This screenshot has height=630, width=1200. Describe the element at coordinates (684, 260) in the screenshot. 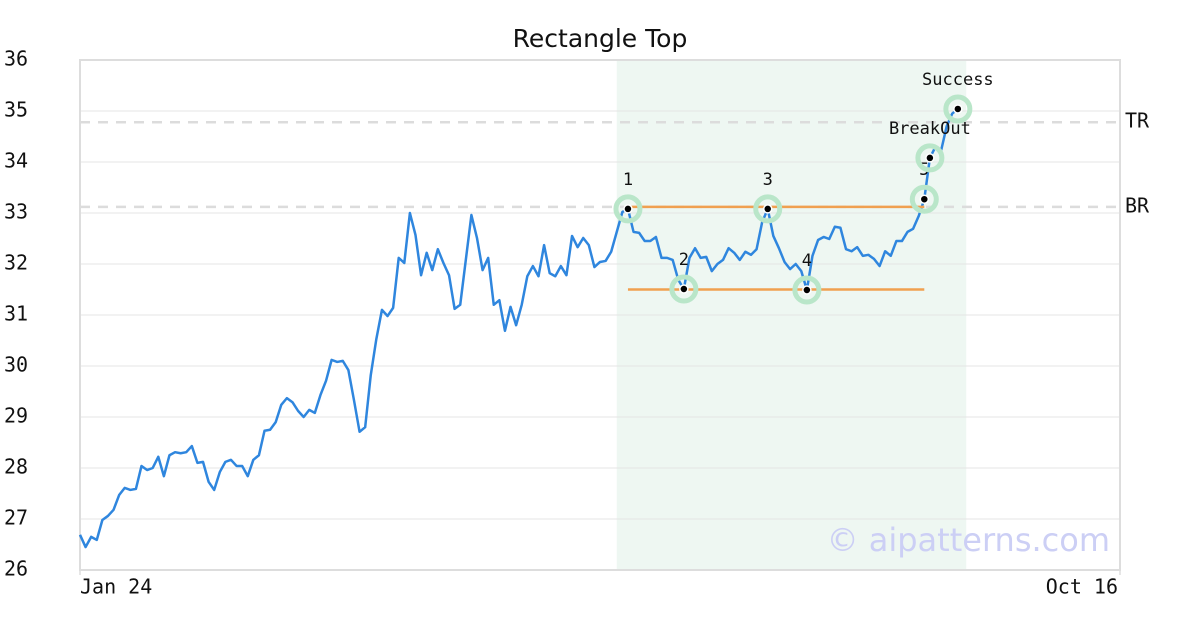

I see `pattern-label: 2` at that location.